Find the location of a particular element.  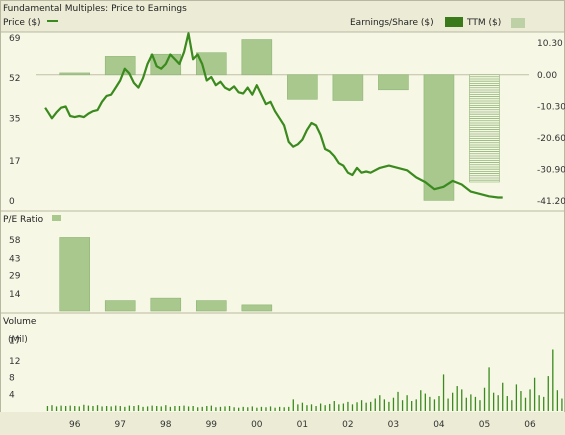

pe-axis-ticks: 58 43 29 14 is located at coordinates (15, 268).